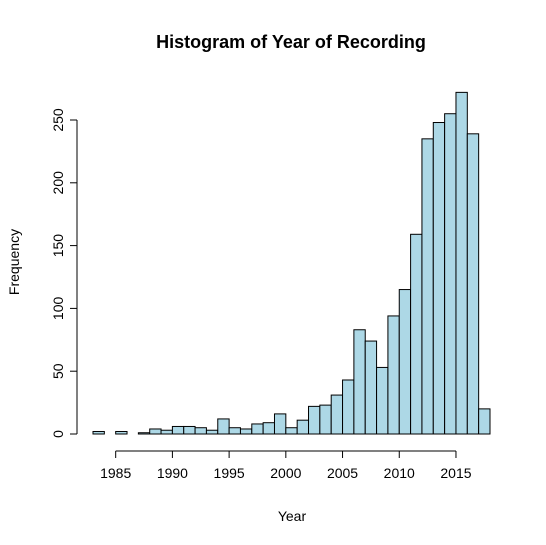 Image resolution: width=546 pixels, height=545 pixels. Describe the element at coordinates (455, 473) in the screenshot. I see `x-tick-label: 2015` at that location.